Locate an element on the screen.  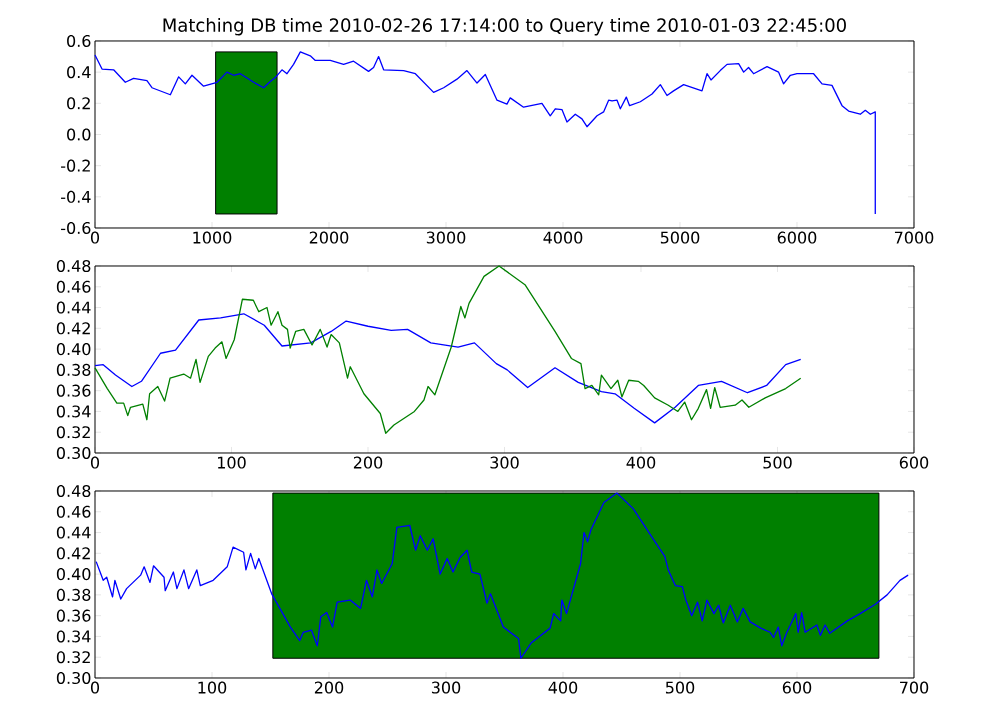
y-tick-label: 0.2 is located at coordinates (78, 103).